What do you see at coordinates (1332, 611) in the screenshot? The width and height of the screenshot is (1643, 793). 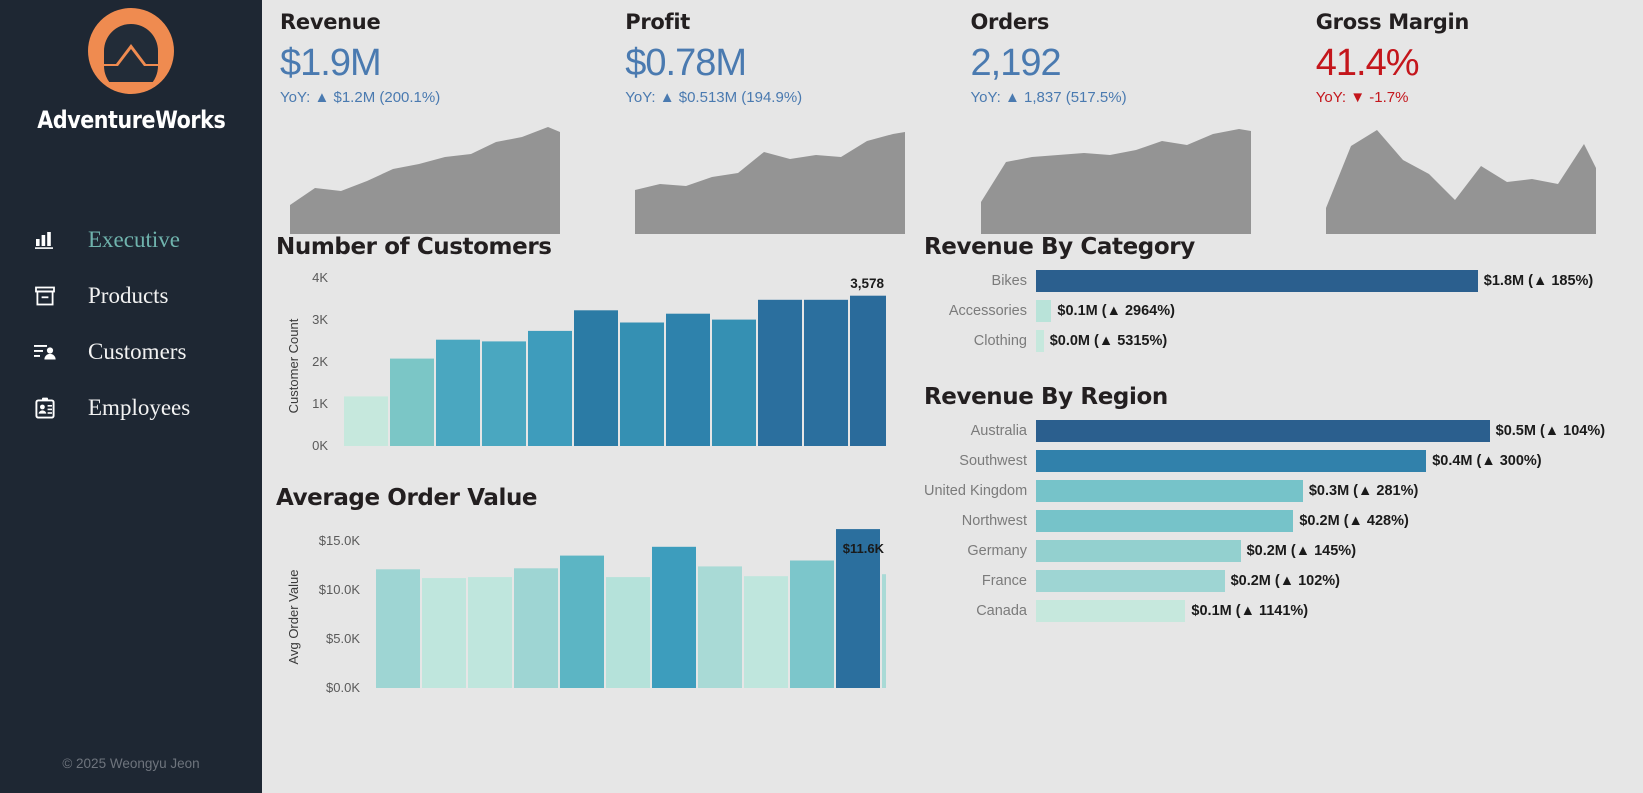 I see `hbar-track: $0.1M (▲ 1141%)` at bounding box center [1332, 611].